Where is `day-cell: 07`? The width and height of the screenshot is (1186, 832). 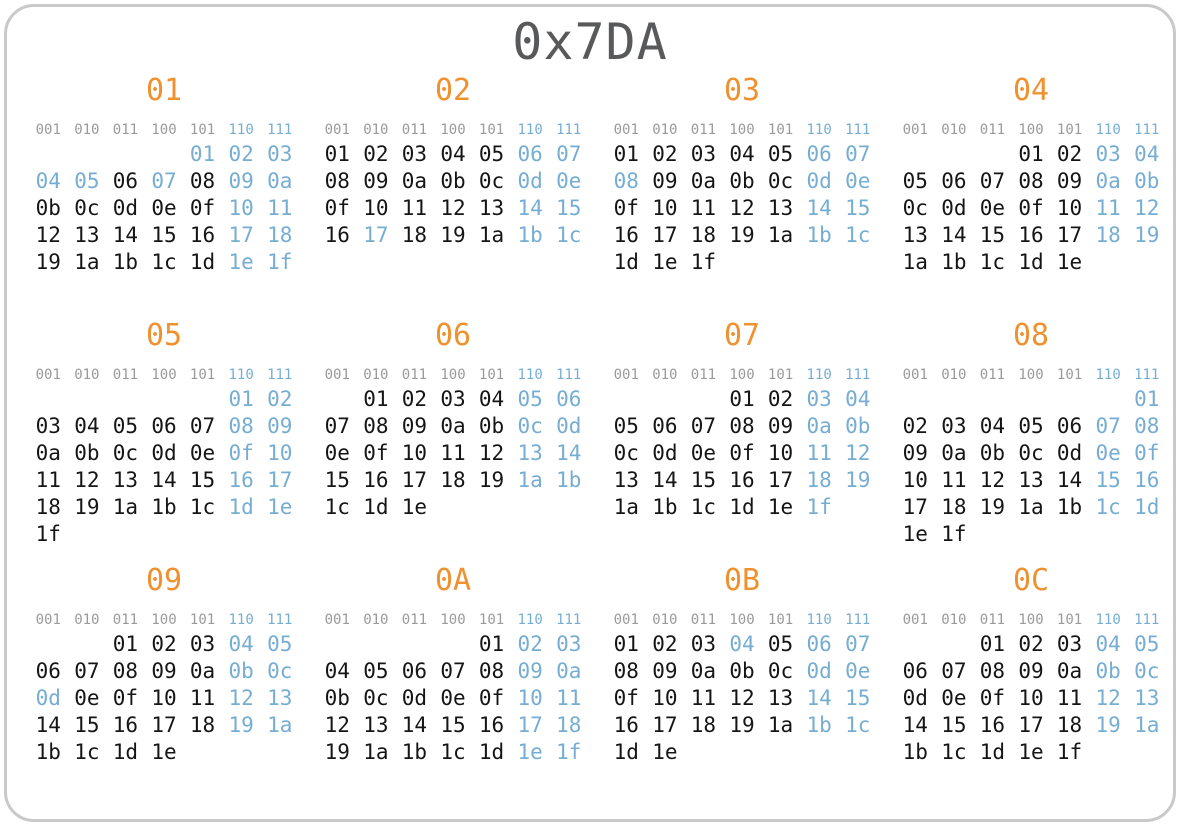
day-cell: 07 is located at coordinates (164, 181).